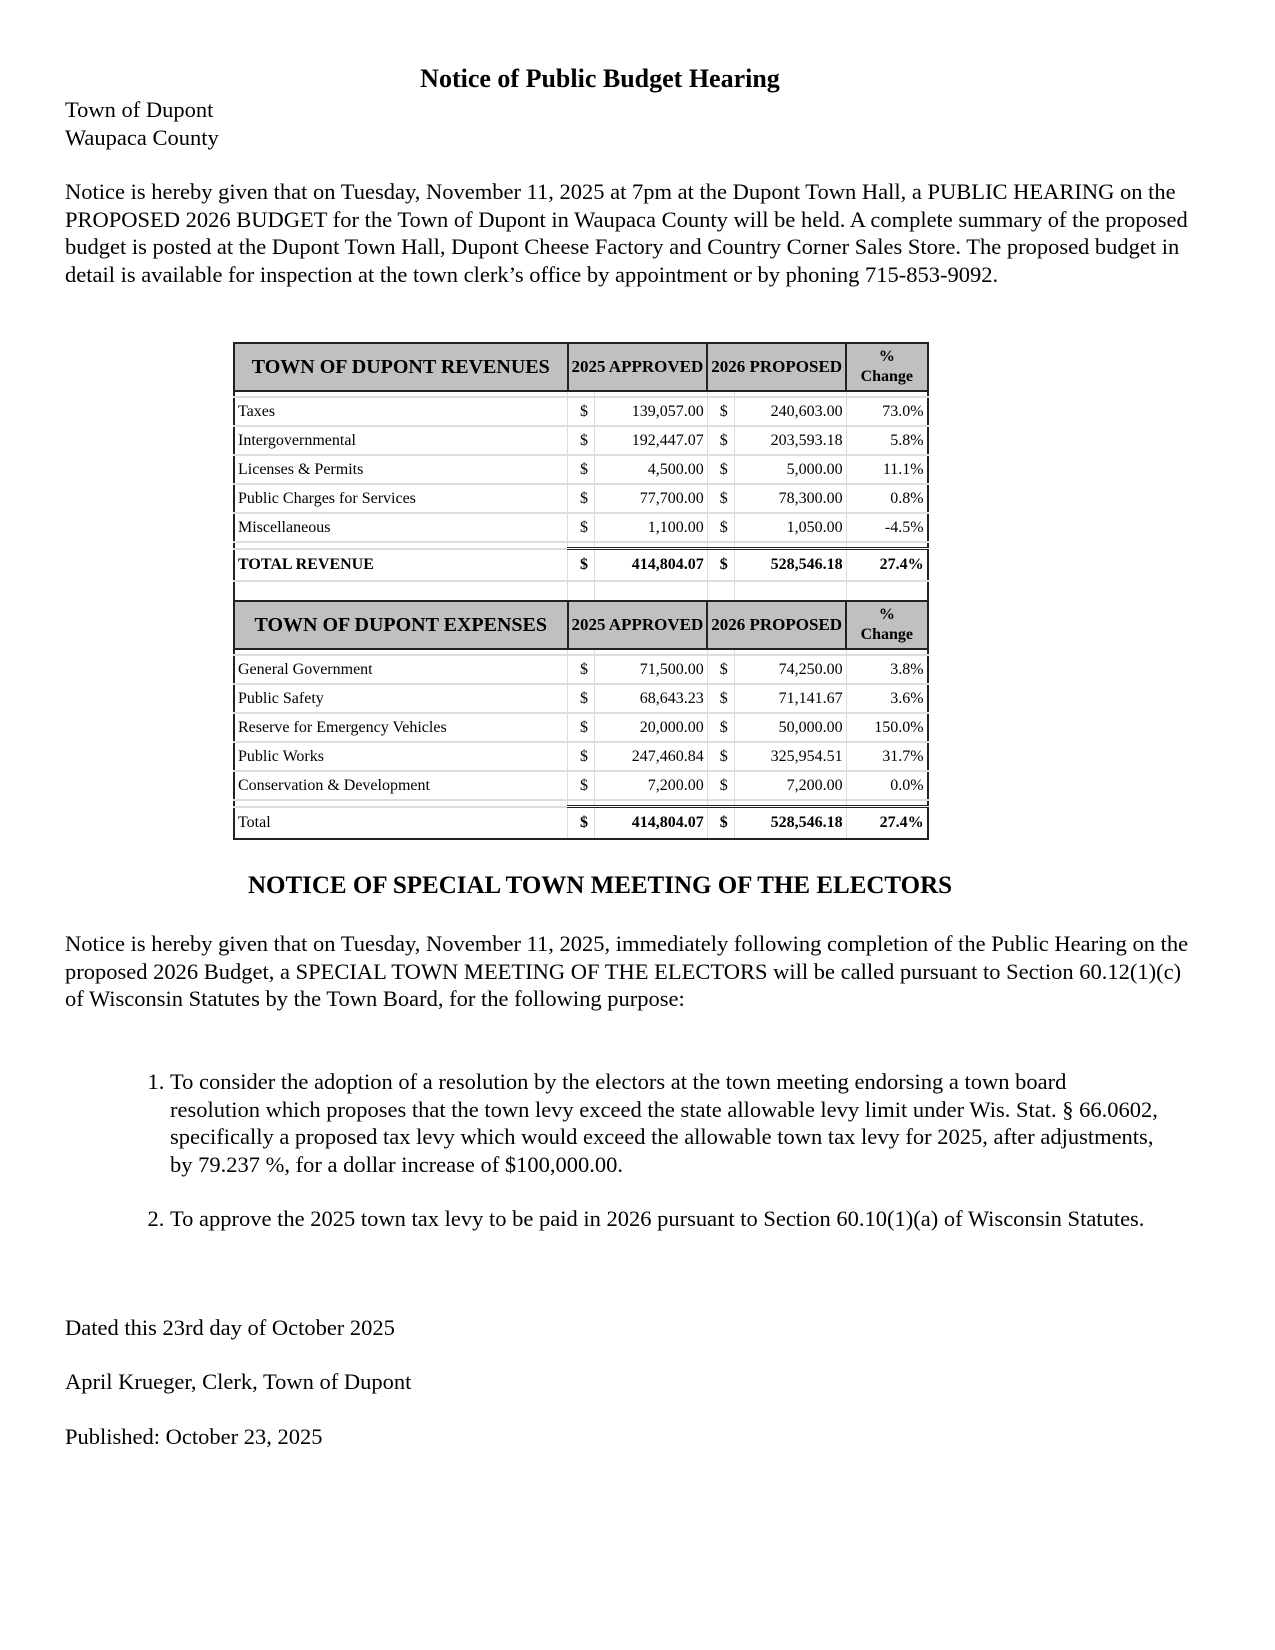 Image resolution: width=1275 pixels, height=1650 pixels. I want to click on total-label: TOTAL REVENUE, so click(400, 565).